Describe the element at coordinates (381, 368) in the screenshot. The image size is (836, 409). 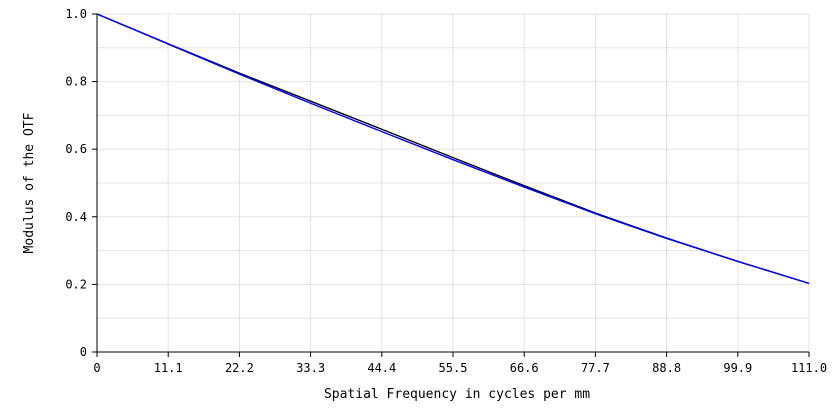
I see `x-tick-label: 44.4` at that location.